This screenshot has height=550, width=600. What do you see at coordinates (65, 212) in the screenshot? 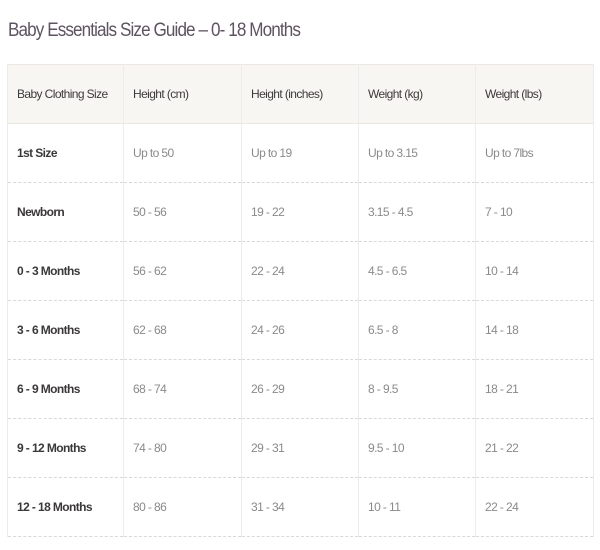
I see `size-label-cell: Newborn` at bounding box center [65, 212].